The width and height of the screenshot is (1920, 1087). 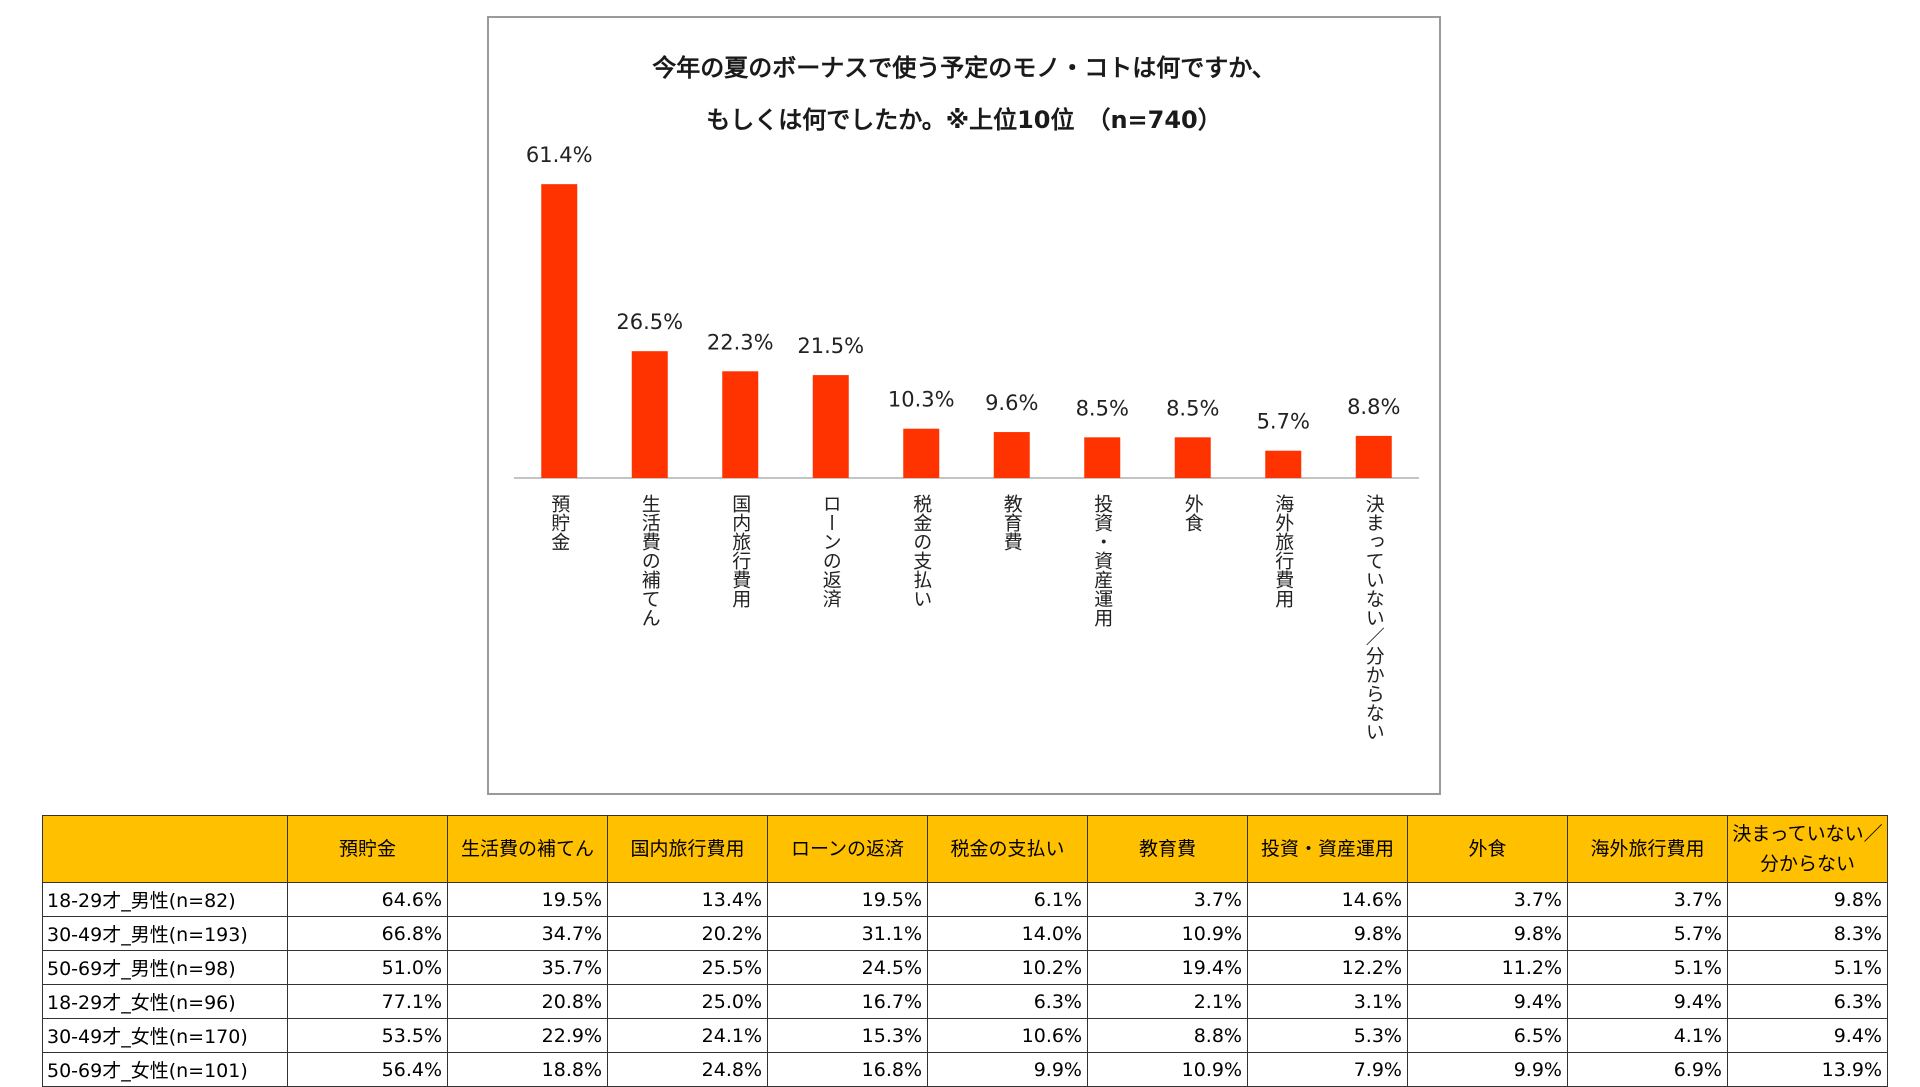 I want to click on table-cell: 2.1%, so click(x=1167, y=1001).